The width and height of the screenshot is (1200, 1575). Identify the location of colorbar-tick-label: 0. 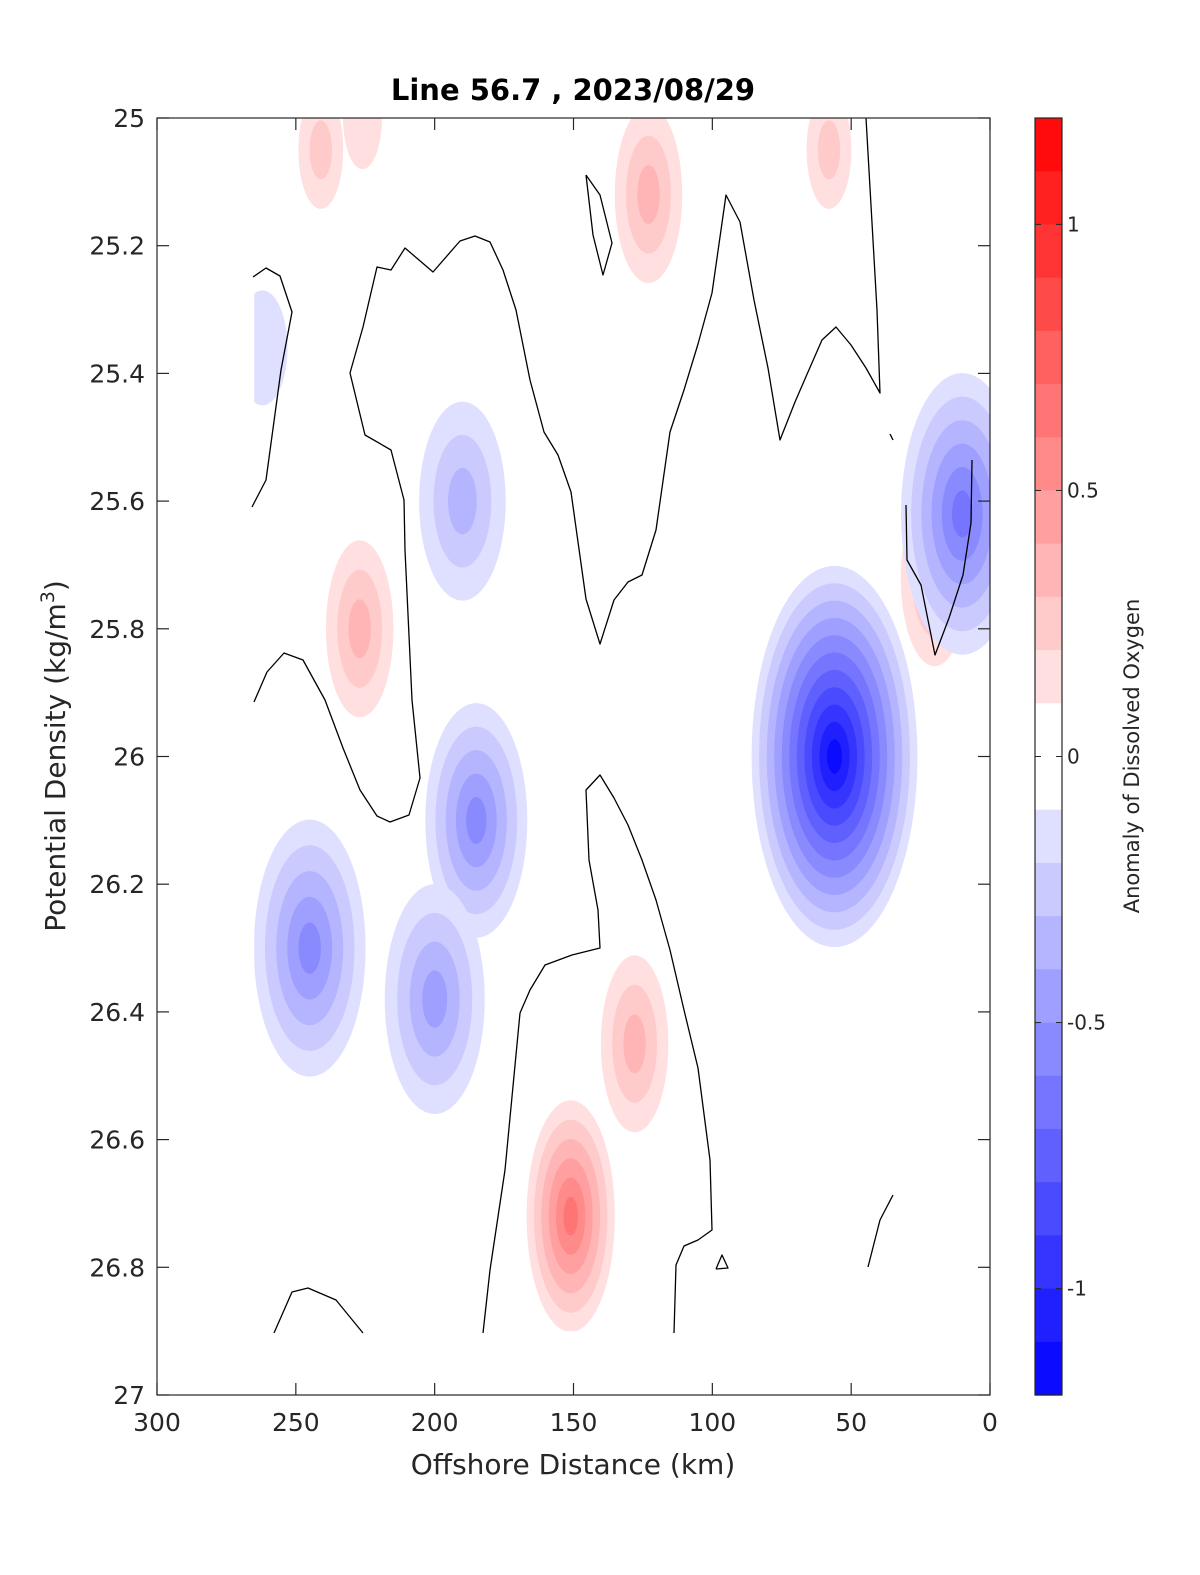
(1073, 757).